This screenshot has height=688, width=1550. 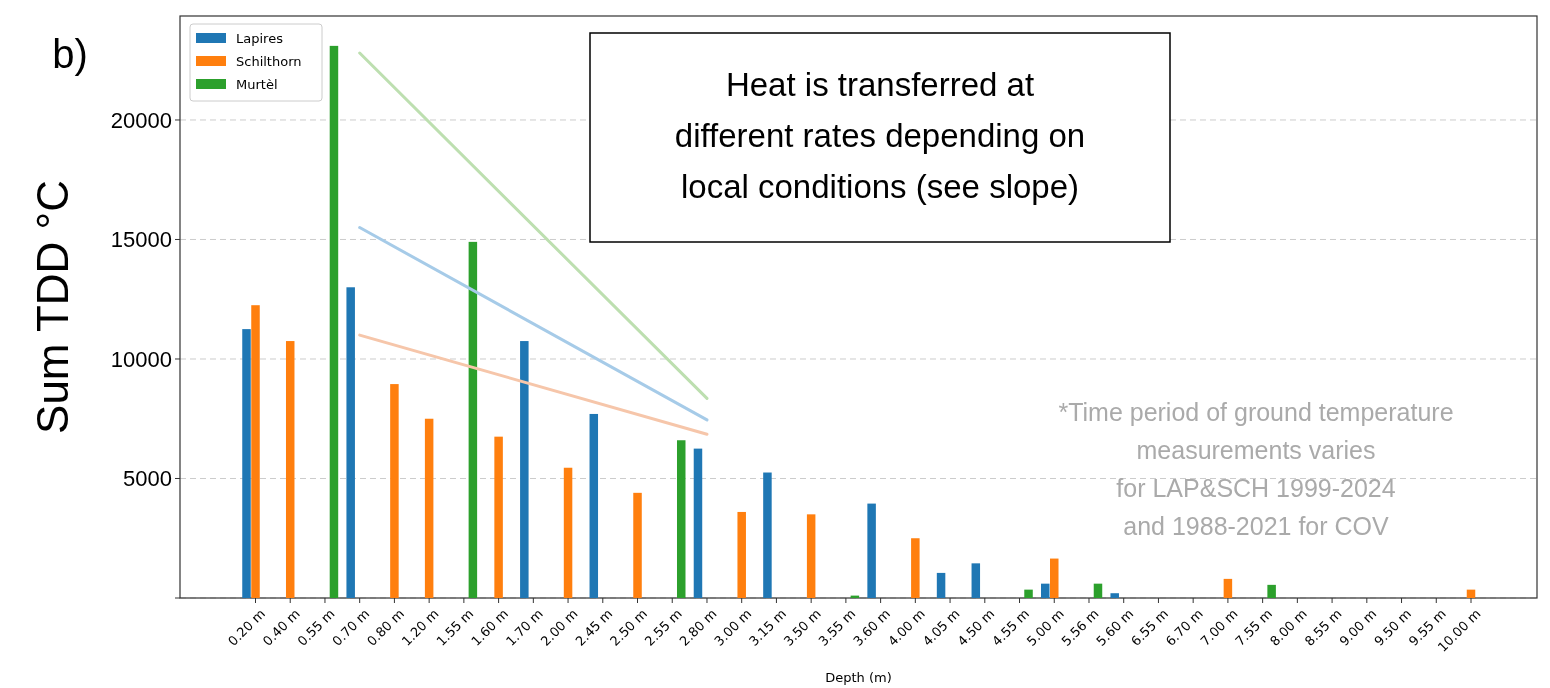 I want to click on annotation: *Time period of ground temperature measurements varies for LAP&SCH 1999-2024 and 1988-2021 for COV, so click(x=1256, y=469).